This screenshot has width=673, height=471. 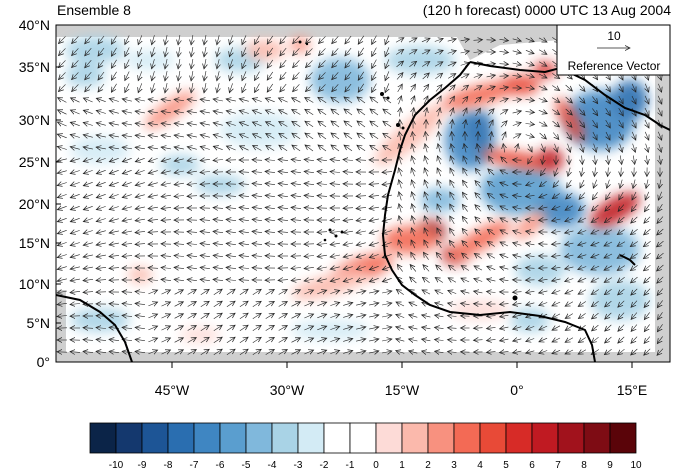 I want to click on longitude-label: 15°W, so click(x=402, y=390).